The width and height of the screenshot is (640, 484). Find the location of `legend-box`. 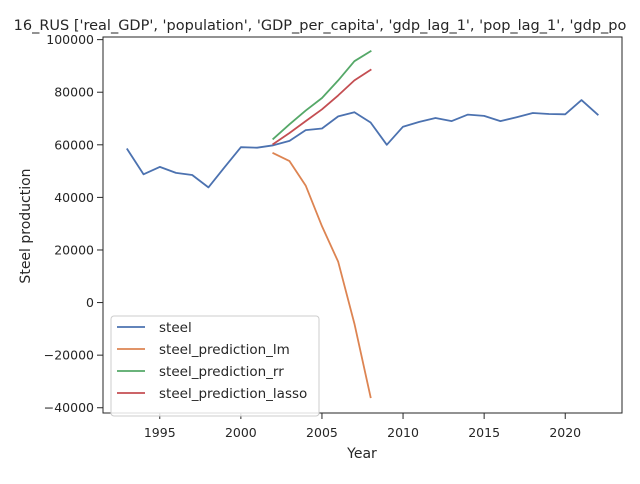

legend-box is located at coordinates (215, 366).